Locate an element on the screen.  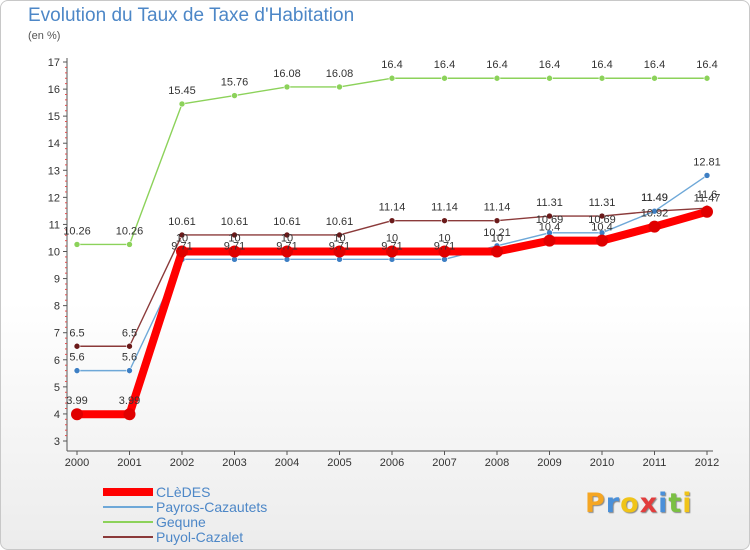
x-tick-label: 2003 is located at coordinates (234, 463).